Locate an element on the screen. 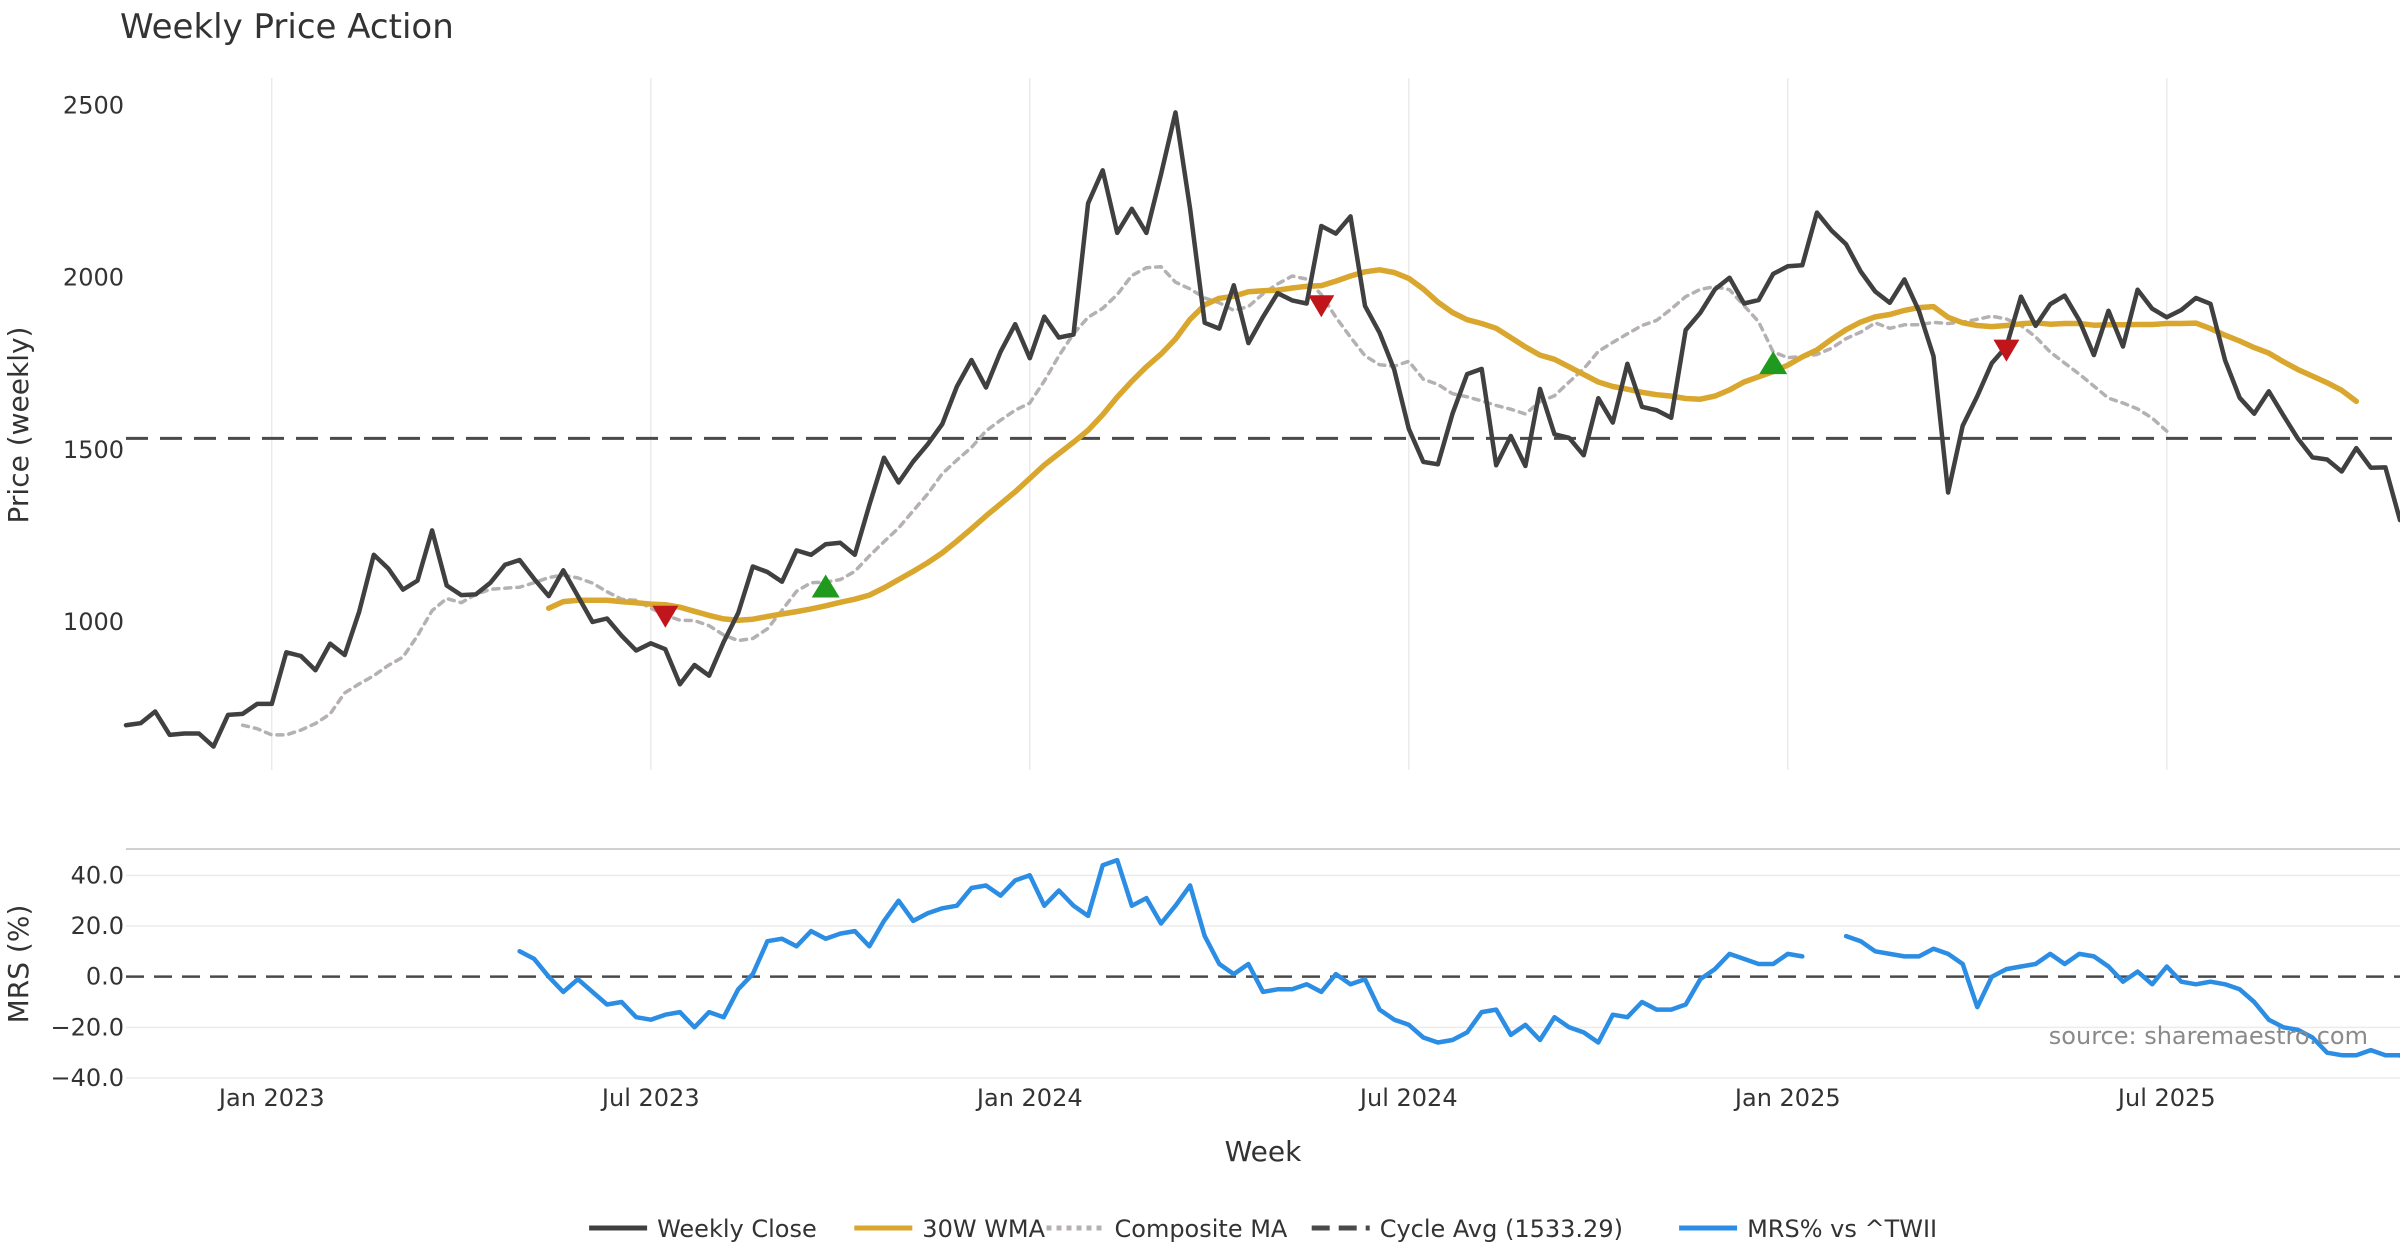 This screenshot has width=2400, height=1260. x-tick-label: Jul 2023 is located at coordinates (650, 1098).